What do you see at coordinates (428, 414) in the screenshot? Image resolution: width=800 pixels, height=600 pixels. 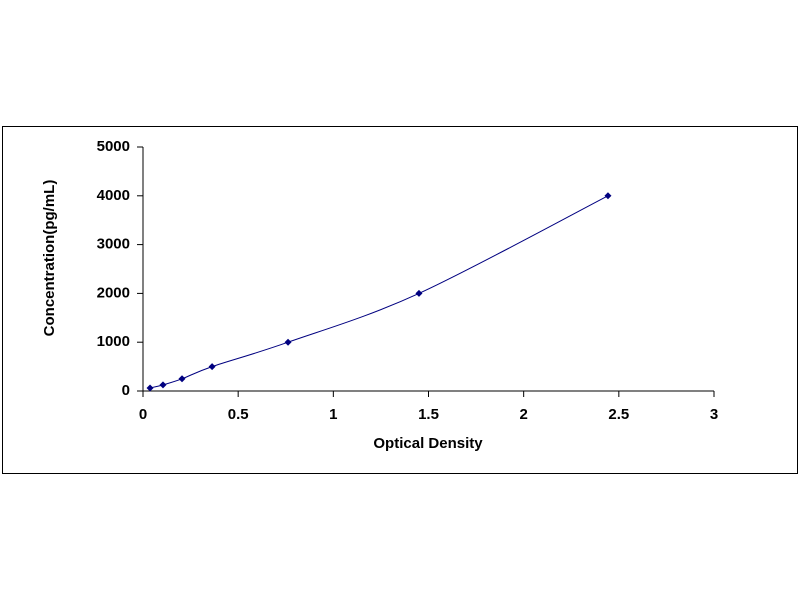 I see `x-tick-label: 1.5` at bounding box center [428, 414].